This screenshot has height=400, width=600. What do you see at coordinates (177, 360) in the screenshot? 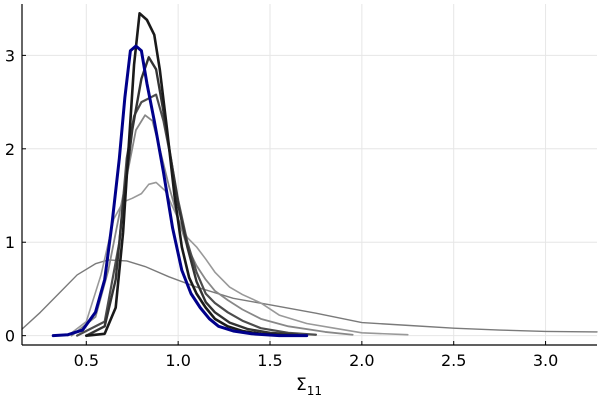
I see `x-tick-label: 1.0` at bounding box center [177, 360].